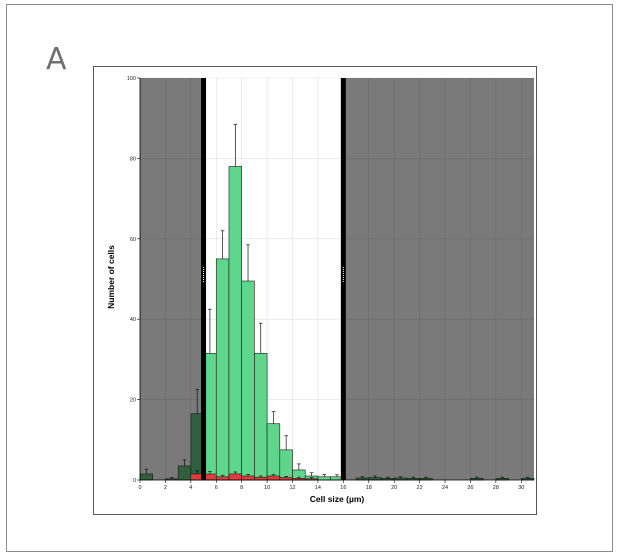 The width and height of the screenshot is (620, 557). Describe the element at coordinates (172, 279) in the screenshot. I see `shade-left` at that location.